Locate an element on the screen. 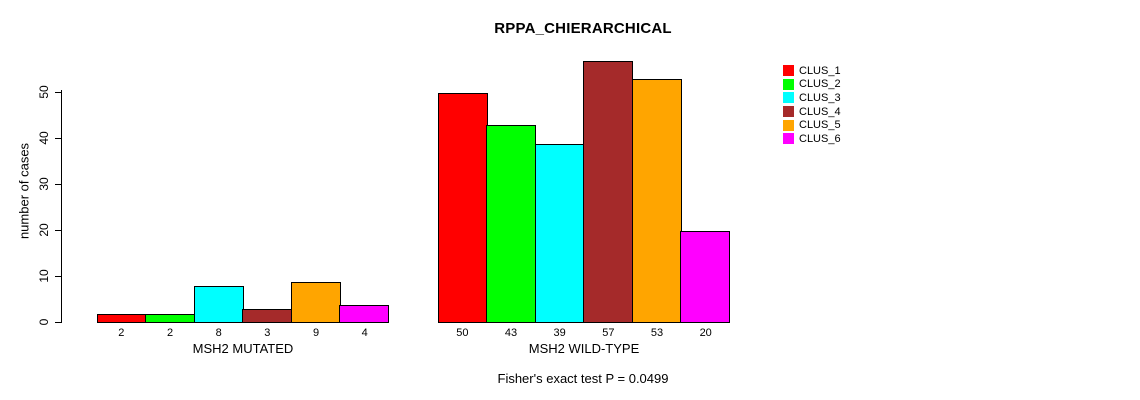  bar-value-label: 57 is located at coordinates (608, 333).